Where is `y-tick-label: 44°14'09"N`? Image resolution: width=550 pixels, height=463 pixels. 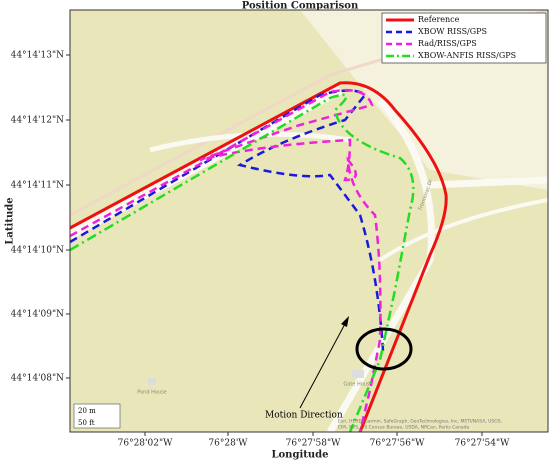 y-tick-label: 44°14'09"N is located at coordinates (37, 315).